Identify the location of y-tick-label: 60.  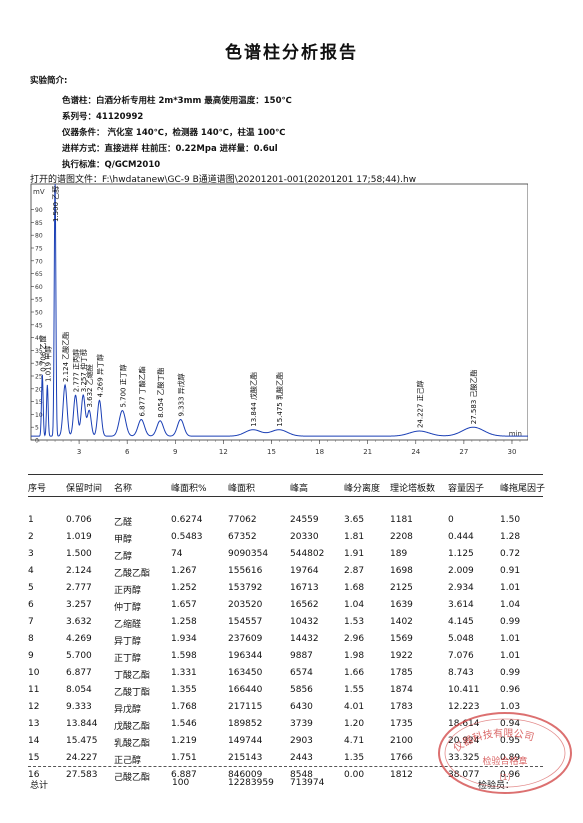
(39, 287).